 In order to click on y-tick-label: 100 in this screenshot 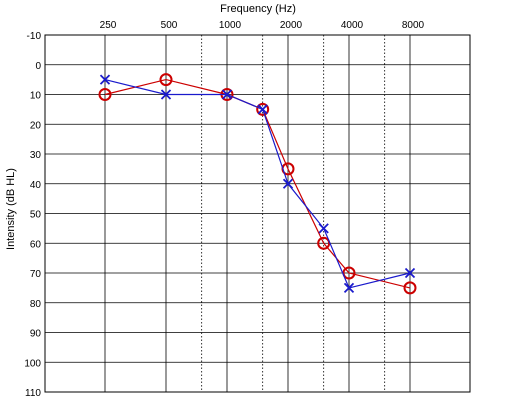, I will do `click(32, 363)`.